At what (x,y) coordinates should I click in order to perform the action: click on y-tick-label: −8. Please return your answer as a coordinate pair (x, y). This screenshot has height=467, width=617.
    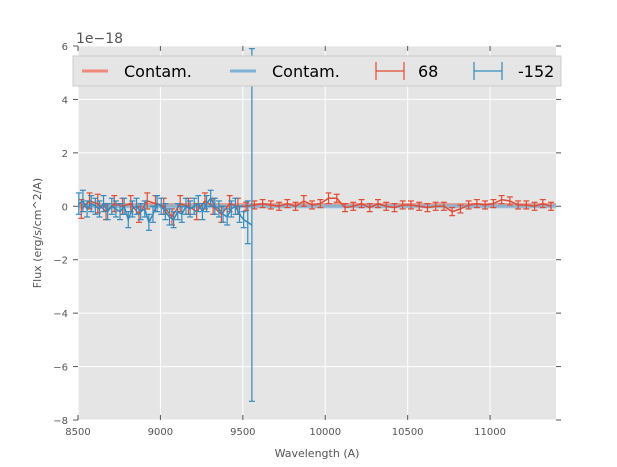
    Looking at the image, I should click on (60, 421).